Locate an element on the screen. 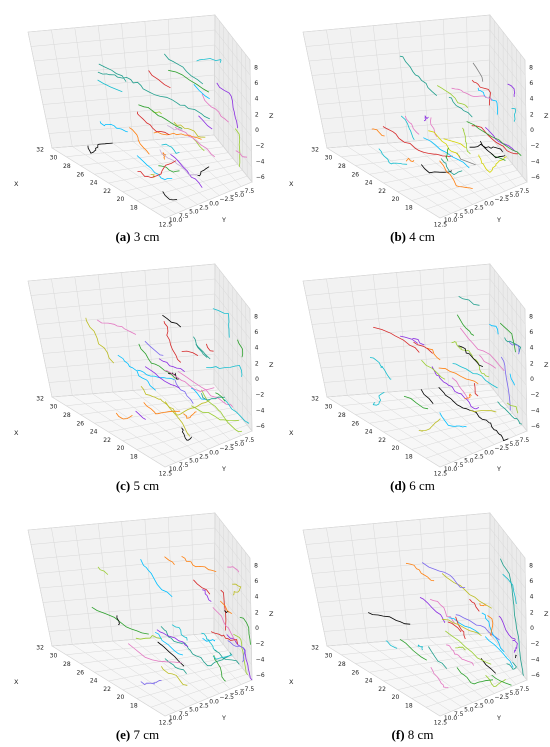 This screenshot has width=550, height=747. subplot-letter: (c) is located at coordinates (123, 485).